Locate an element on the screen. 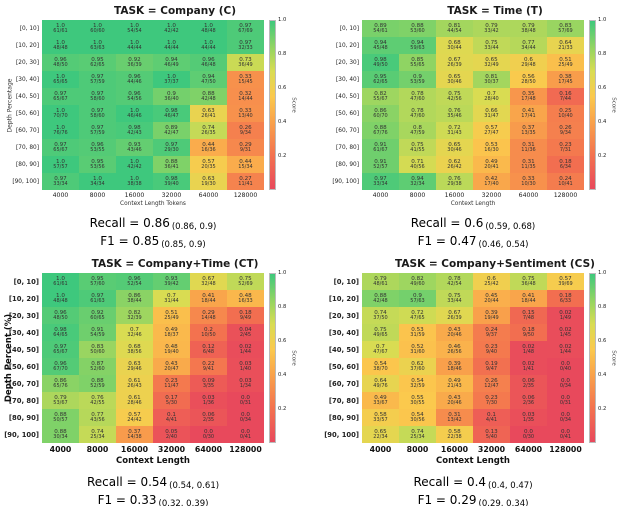 The width and height of the screenshot is (640, 506). cell-fraction: 22/34 is located at coordinates (380, 437).